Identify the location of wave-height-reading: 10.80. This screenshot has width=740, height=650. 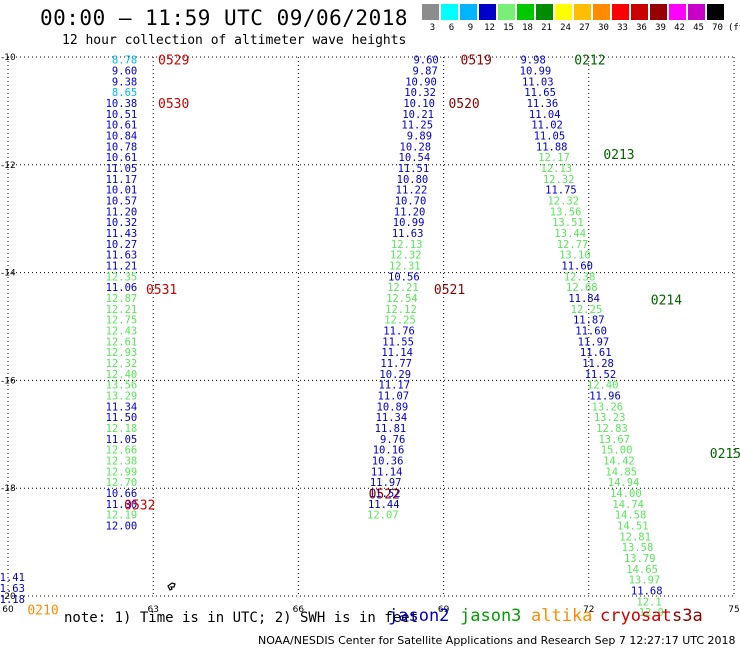
(413, 180).